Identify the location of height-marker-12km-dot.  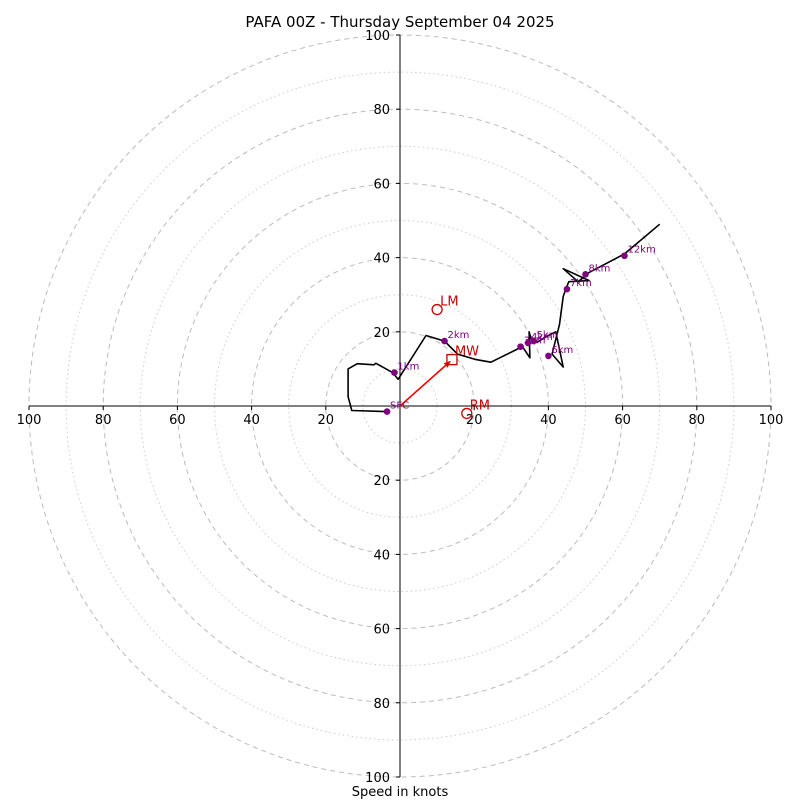
(624, 256).